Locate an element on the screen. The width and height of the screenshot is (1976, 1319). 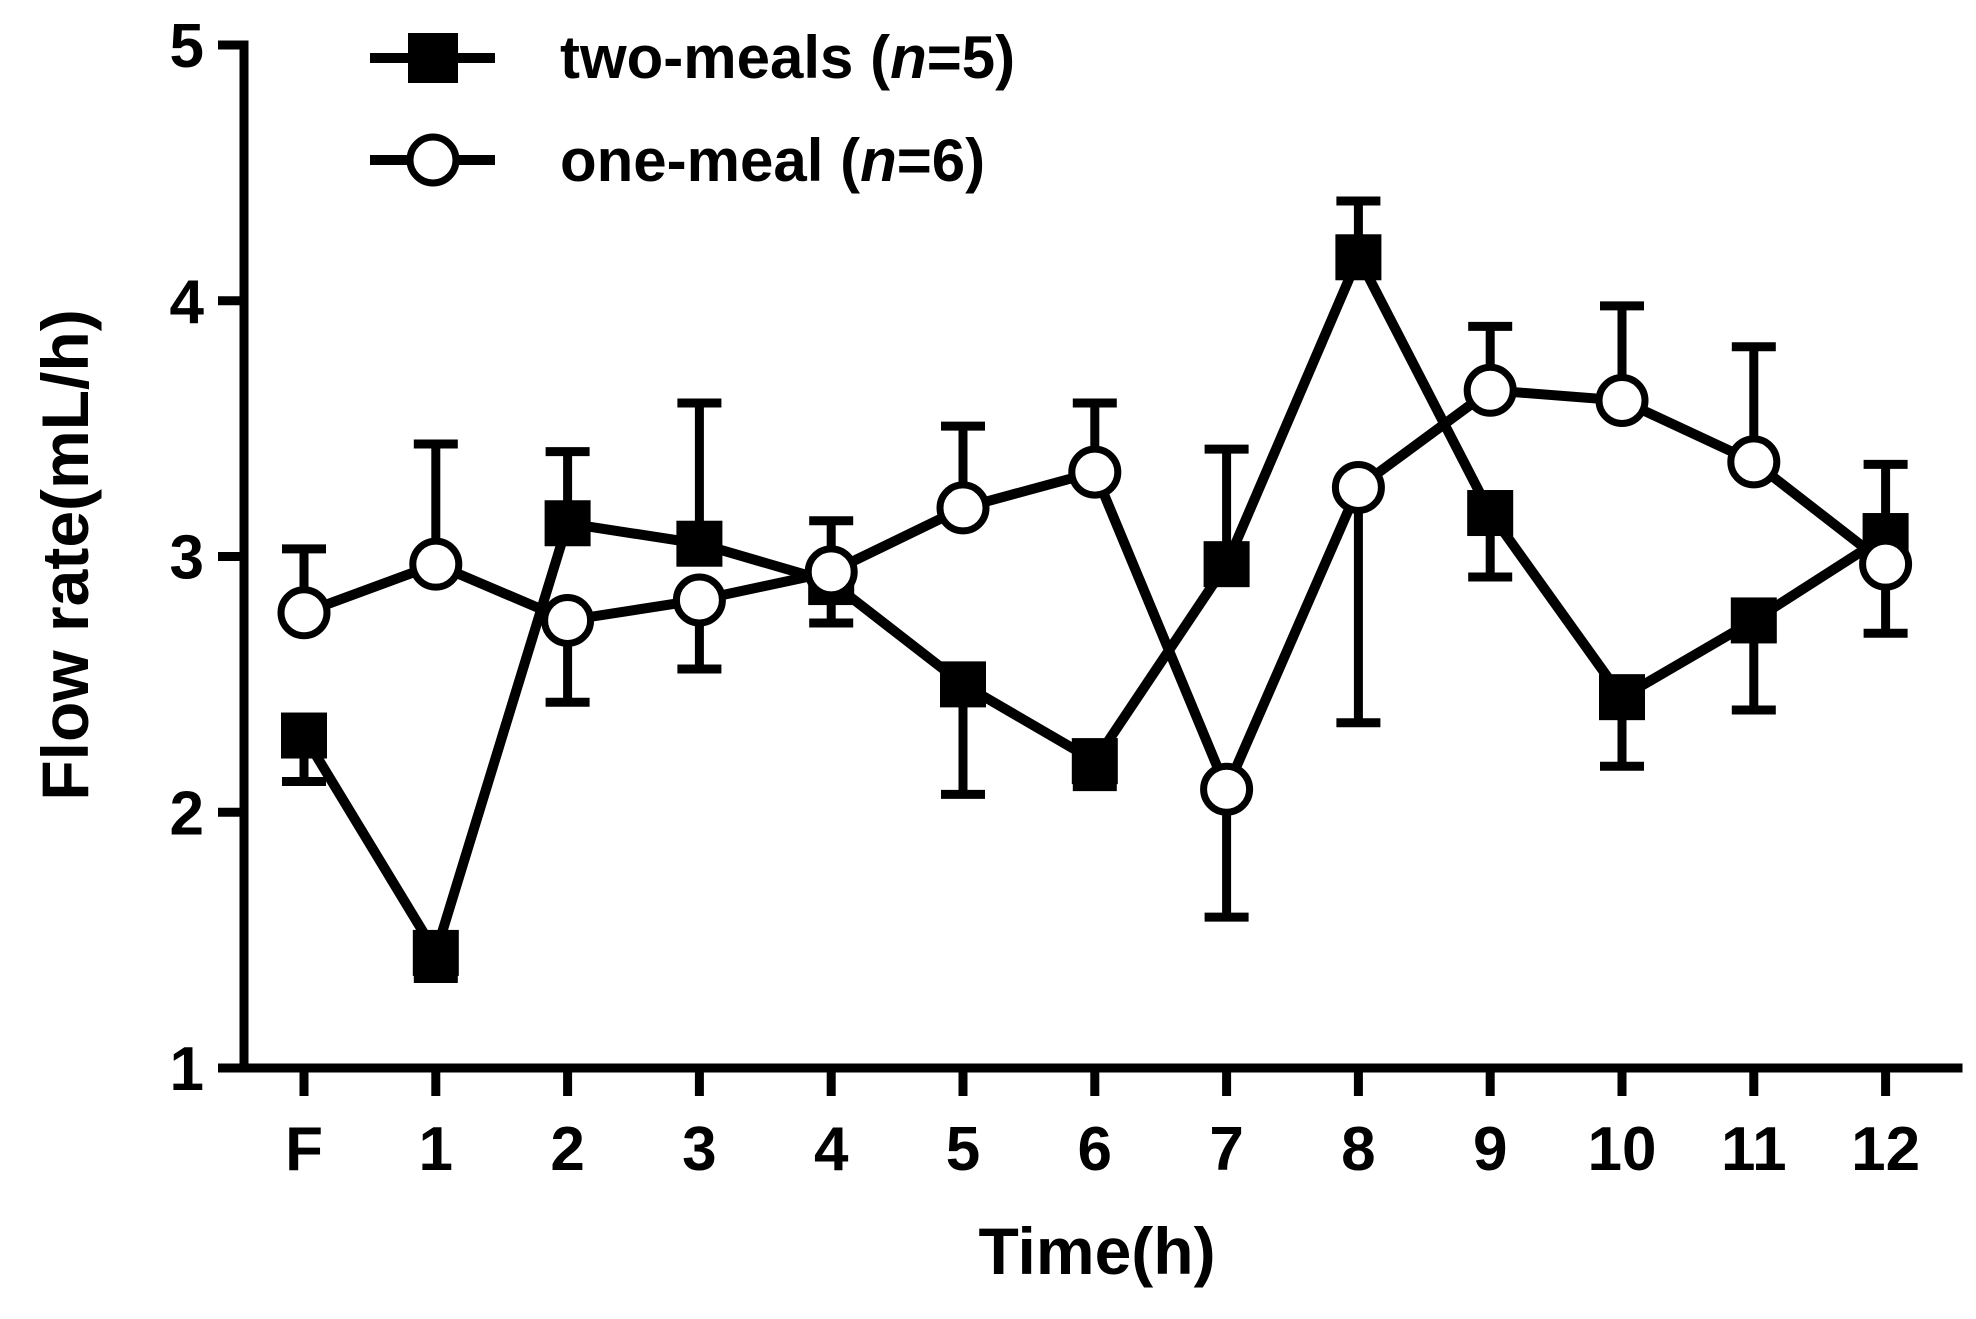
legend-marker-circle is located at coordinates (433, 160).